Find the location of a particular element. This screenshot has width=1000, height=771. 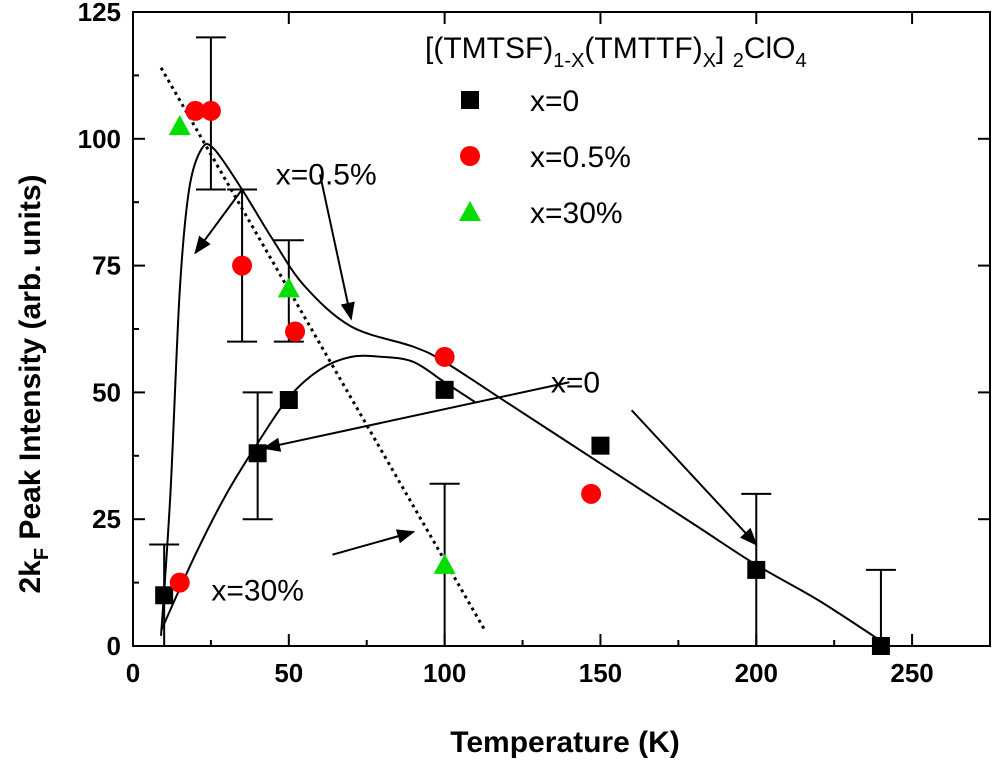

annotation-label: x=0 is located at coordinates (575, 382).